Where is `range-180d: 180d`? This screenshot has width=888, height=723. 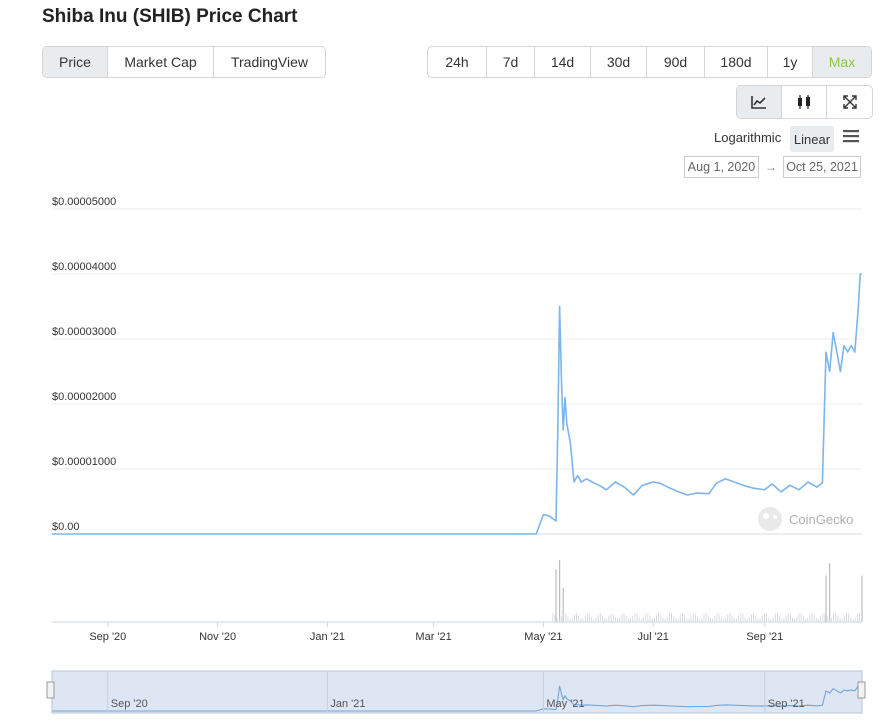
range-180d: 180d is located at coordinates (736, 62).